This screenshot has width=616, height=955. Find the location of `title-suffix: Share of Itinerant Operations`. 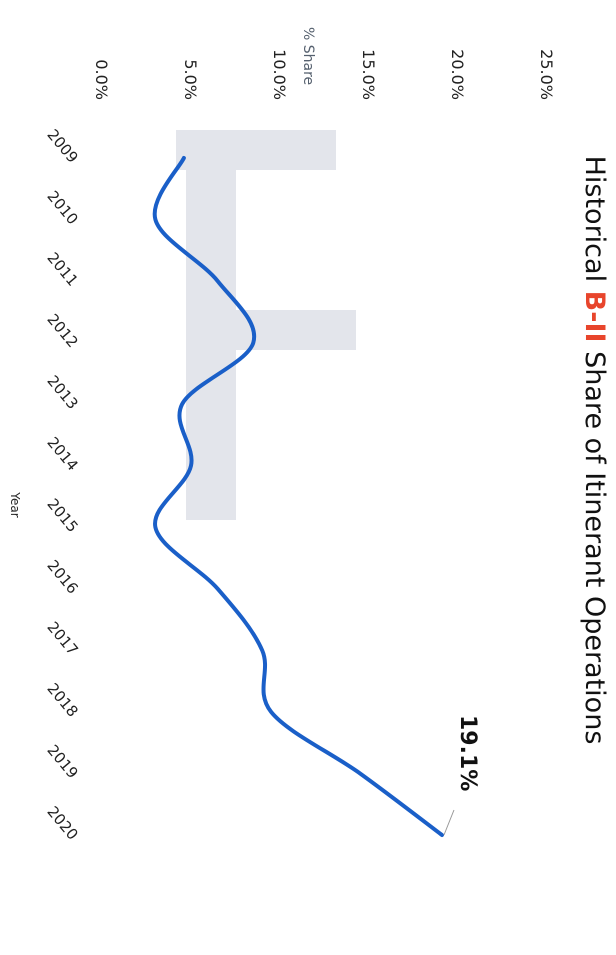

title-suffix: Share of Itinerant Operations is located at coordinates (594, 547).